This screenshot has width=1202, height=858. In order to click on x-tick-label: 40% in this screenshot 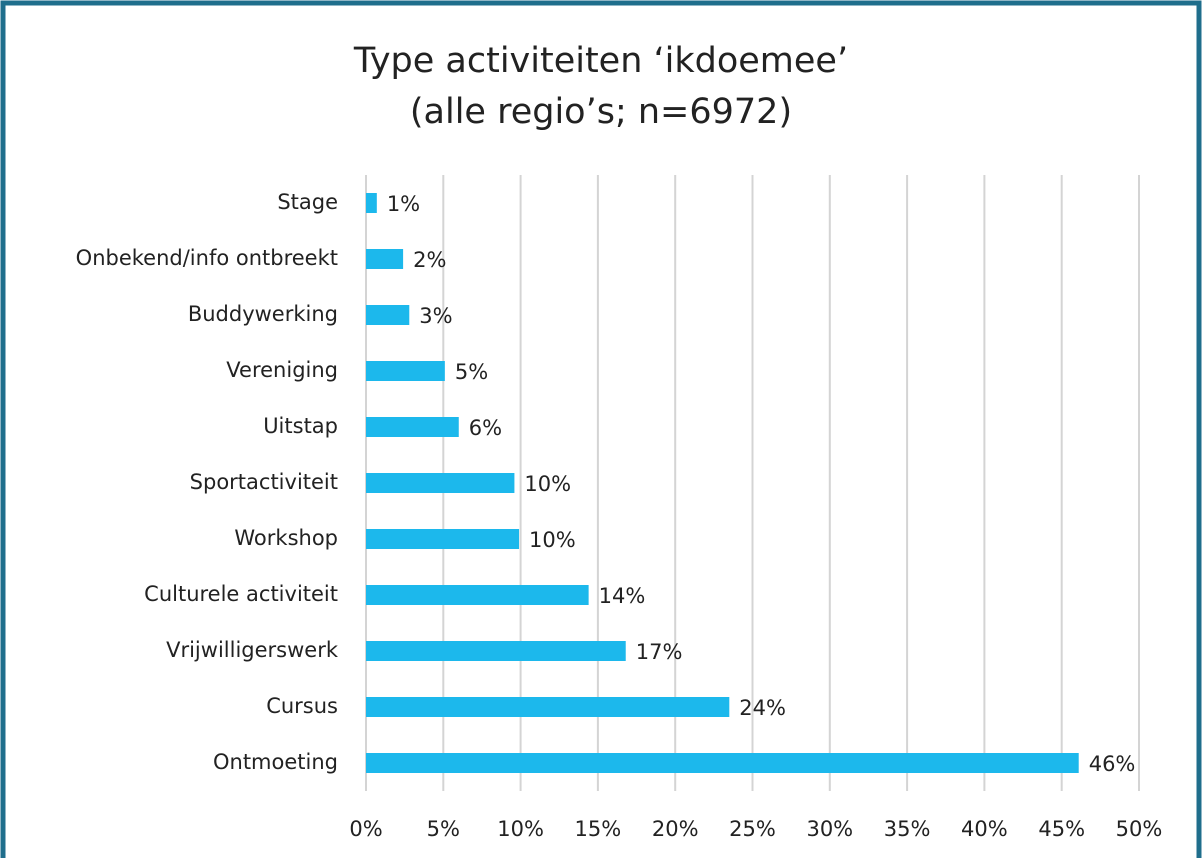, I will do `click(984, 829)`.